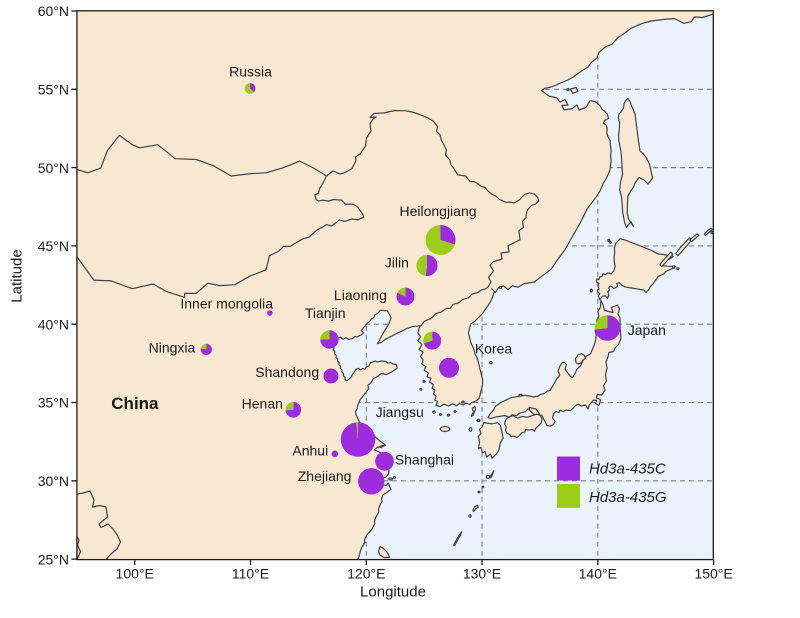 Image resolution: width=800 pixels, height=618 pixels. Describe the element at coordinates (360, 295) in the screenshot. I see `svg-text: Liaoning` at that location.